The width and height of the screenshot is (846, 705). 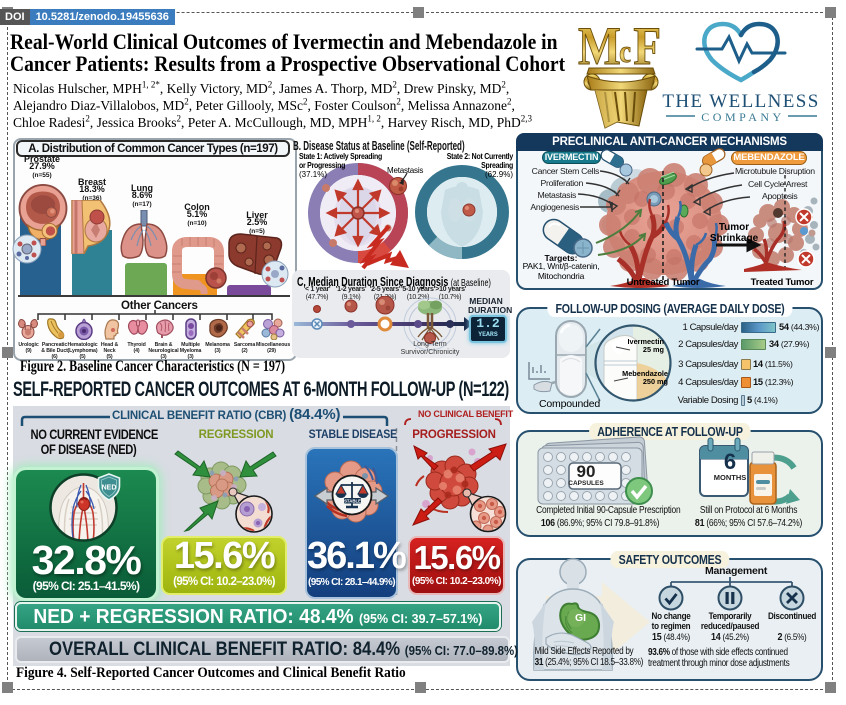 What do you see at coordinates (352, 501) in the screenshot?
I see `svg-text: STABLE` at bounding box center [352, 501].